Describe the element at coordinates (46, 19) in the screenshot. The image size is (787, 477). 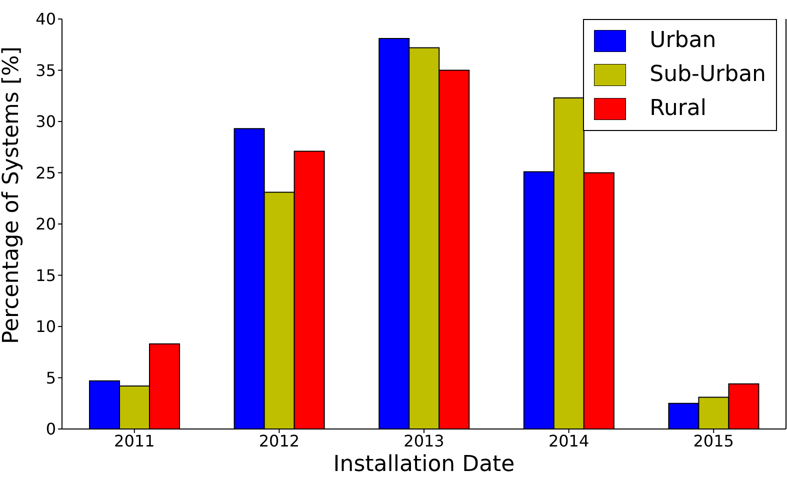
I see `y-tick-label: 40` at that location.